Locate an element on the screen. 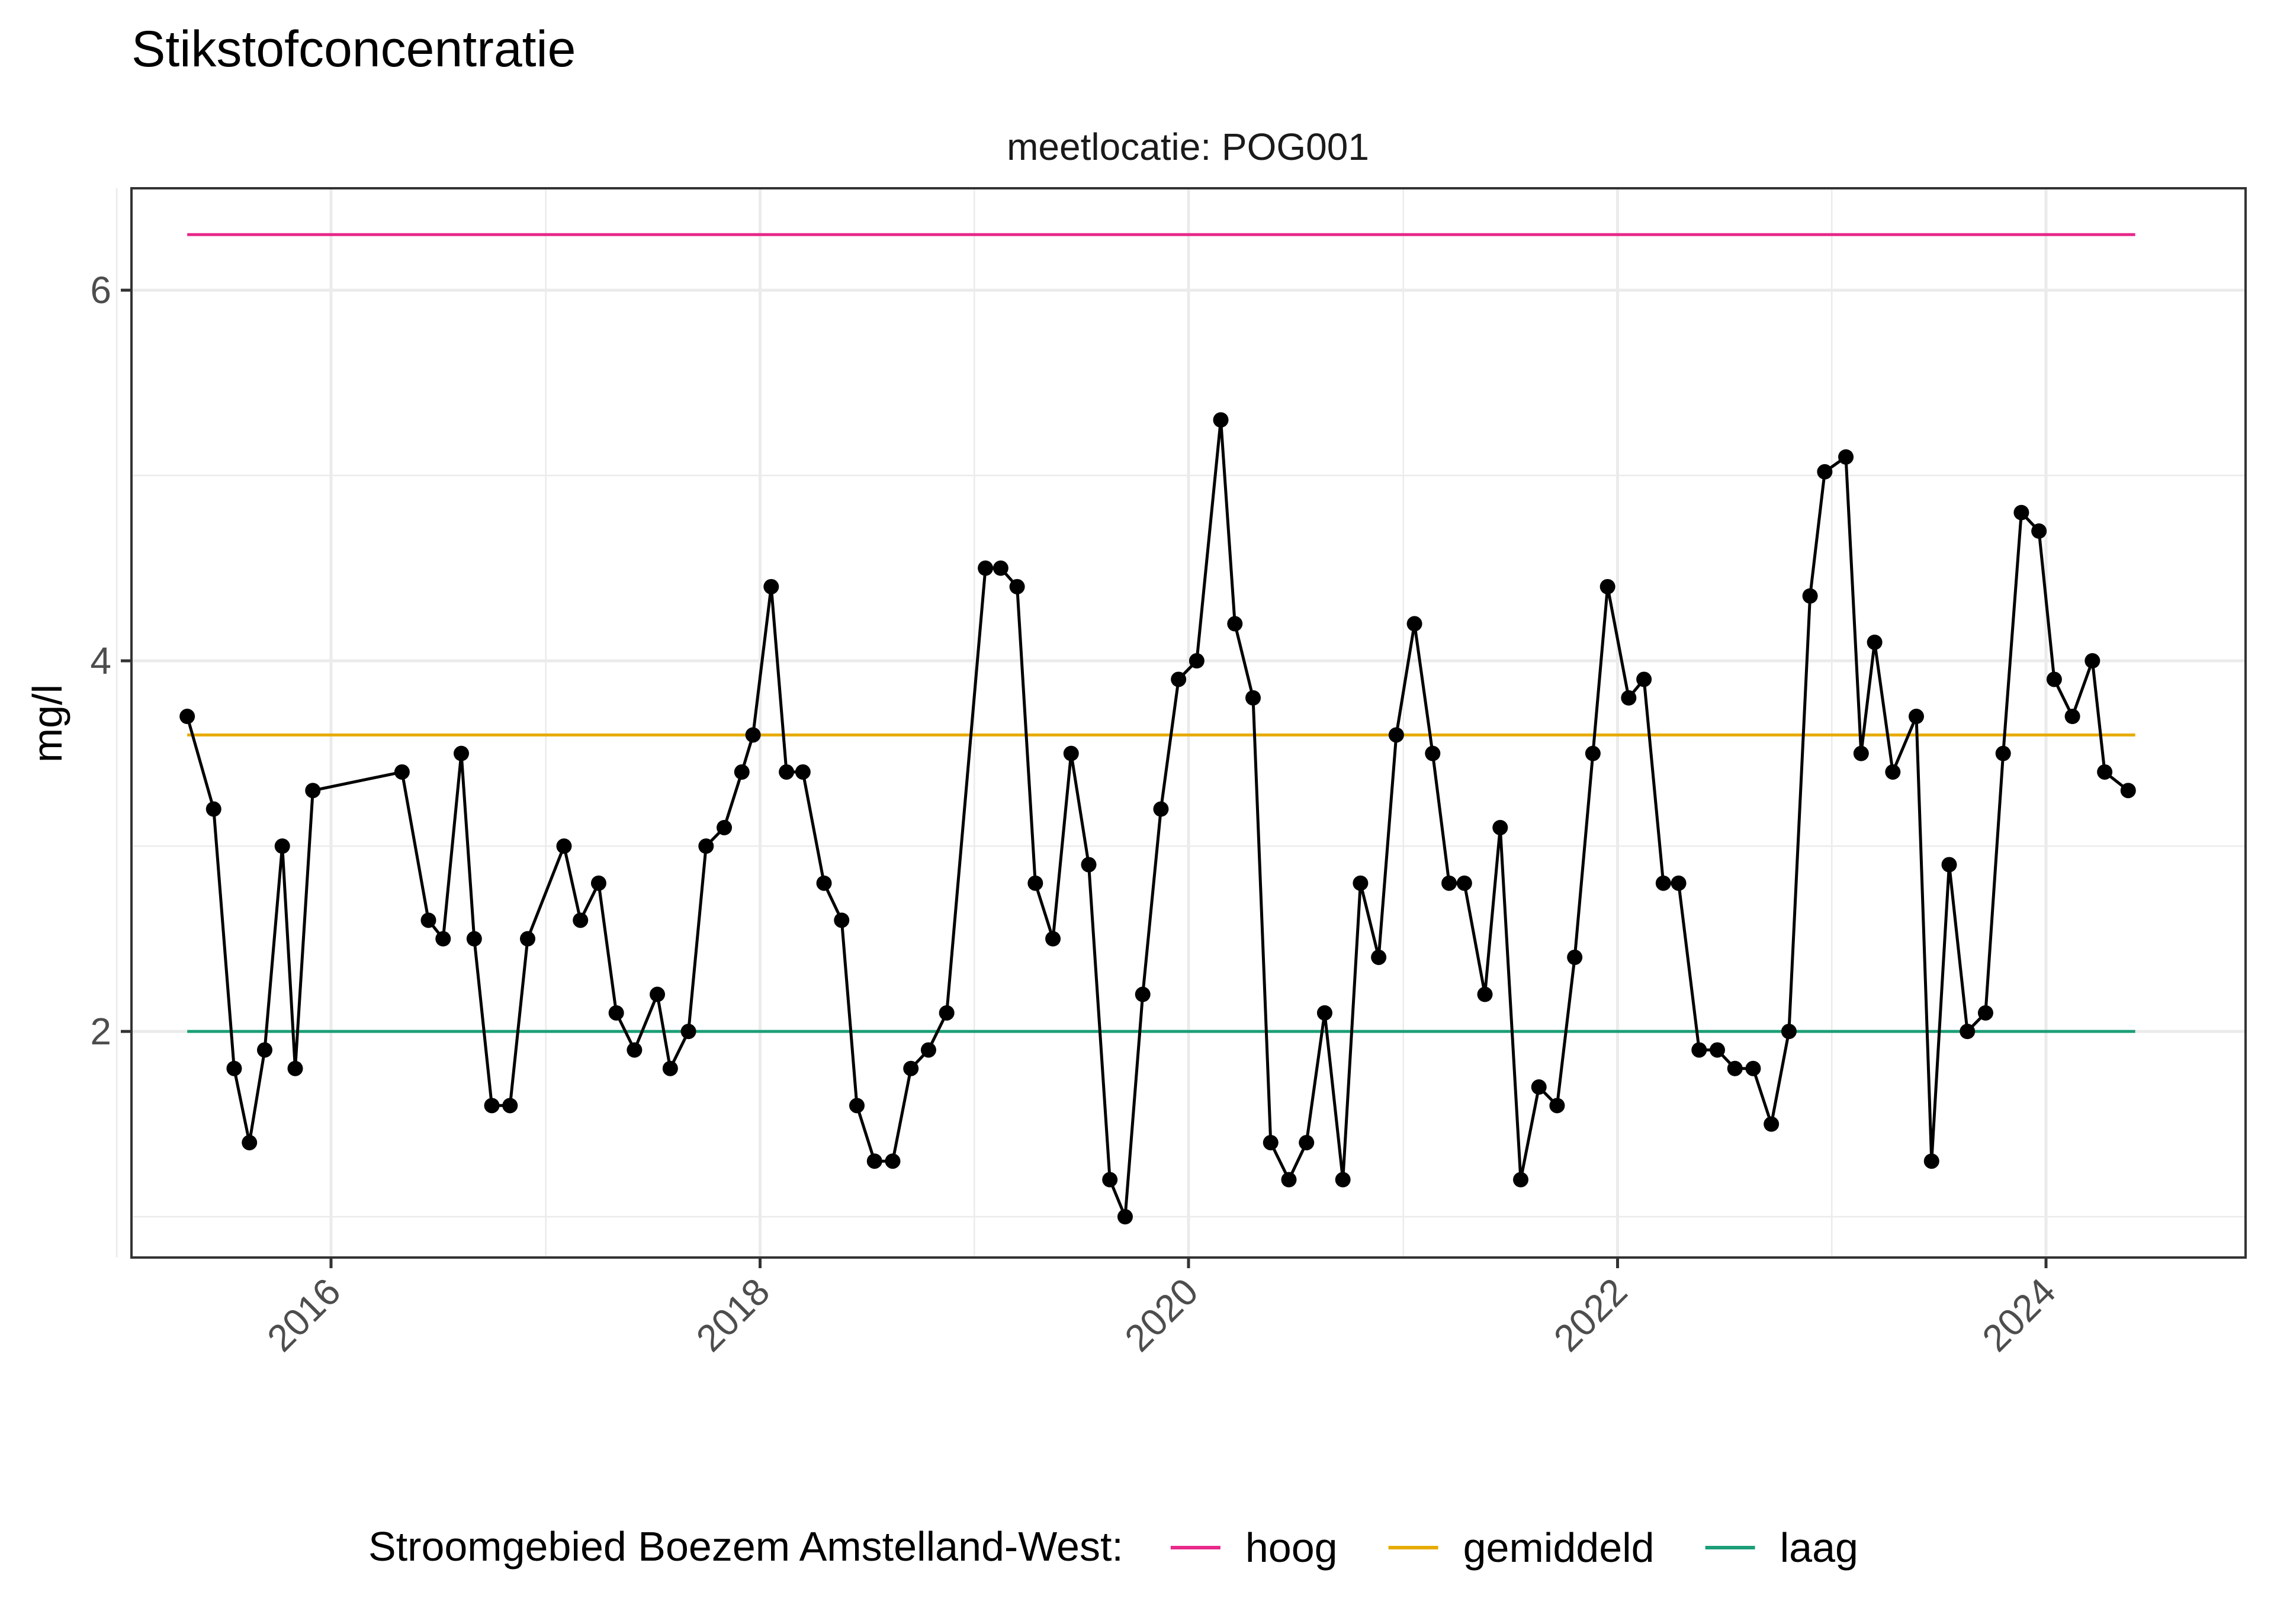 This screenshot has width=2274, height=1624. legend-title: Stroomgebied Boezem Amstelland-West: is located at coordinates (745, 1546).